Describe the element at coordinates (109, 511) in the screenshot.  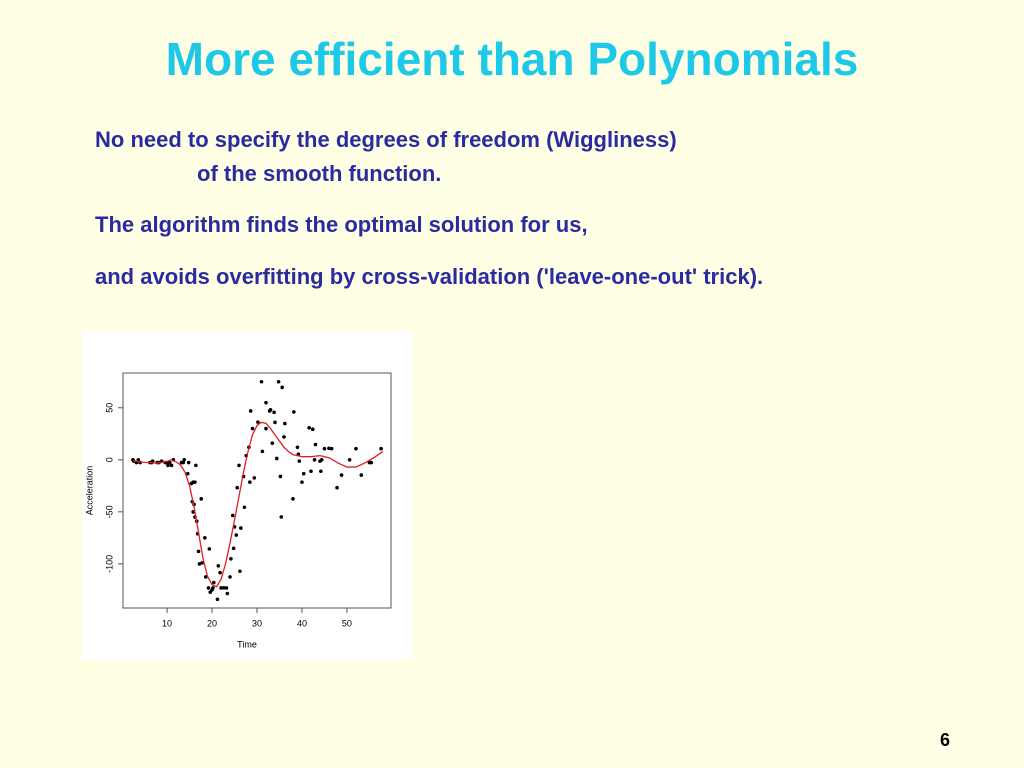
I see `y-tick-label: -50` at that location.